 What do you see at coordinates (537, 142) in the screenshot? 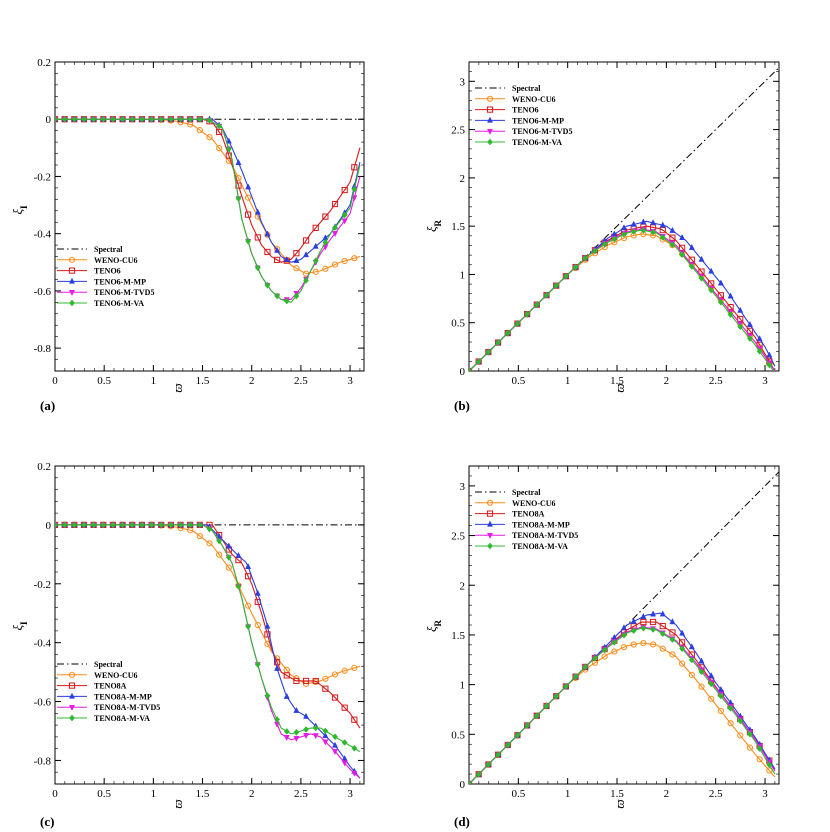
I see `legend-label-teno6-m-va: TENO6-M-VA` at bounding box center [537, 142].